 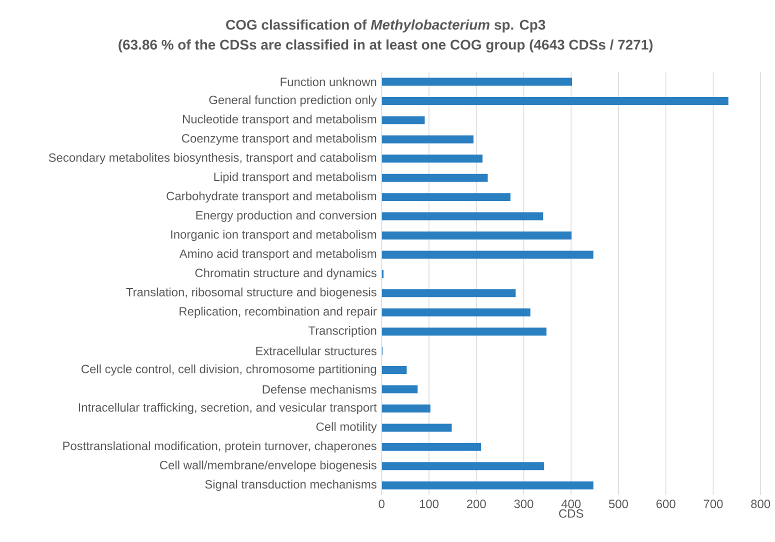 What do you see at coordinates (271, 197) in the screenshot?
I see `y-tick-label: Carbohydrate transport and metabolism` at bounding box center [271, 197].